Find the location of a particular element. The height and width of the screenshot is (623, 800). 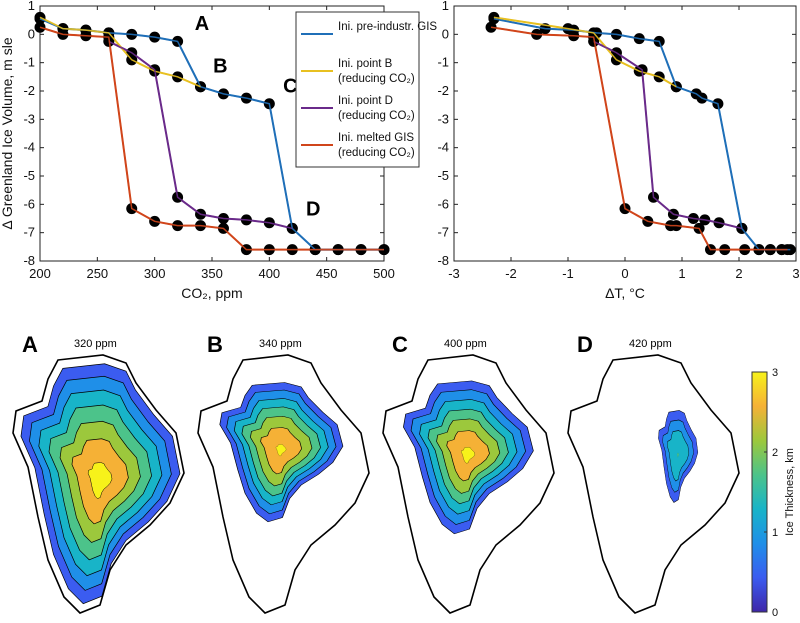

panel-title: 400 ppm is located at coordinates (465, 344).